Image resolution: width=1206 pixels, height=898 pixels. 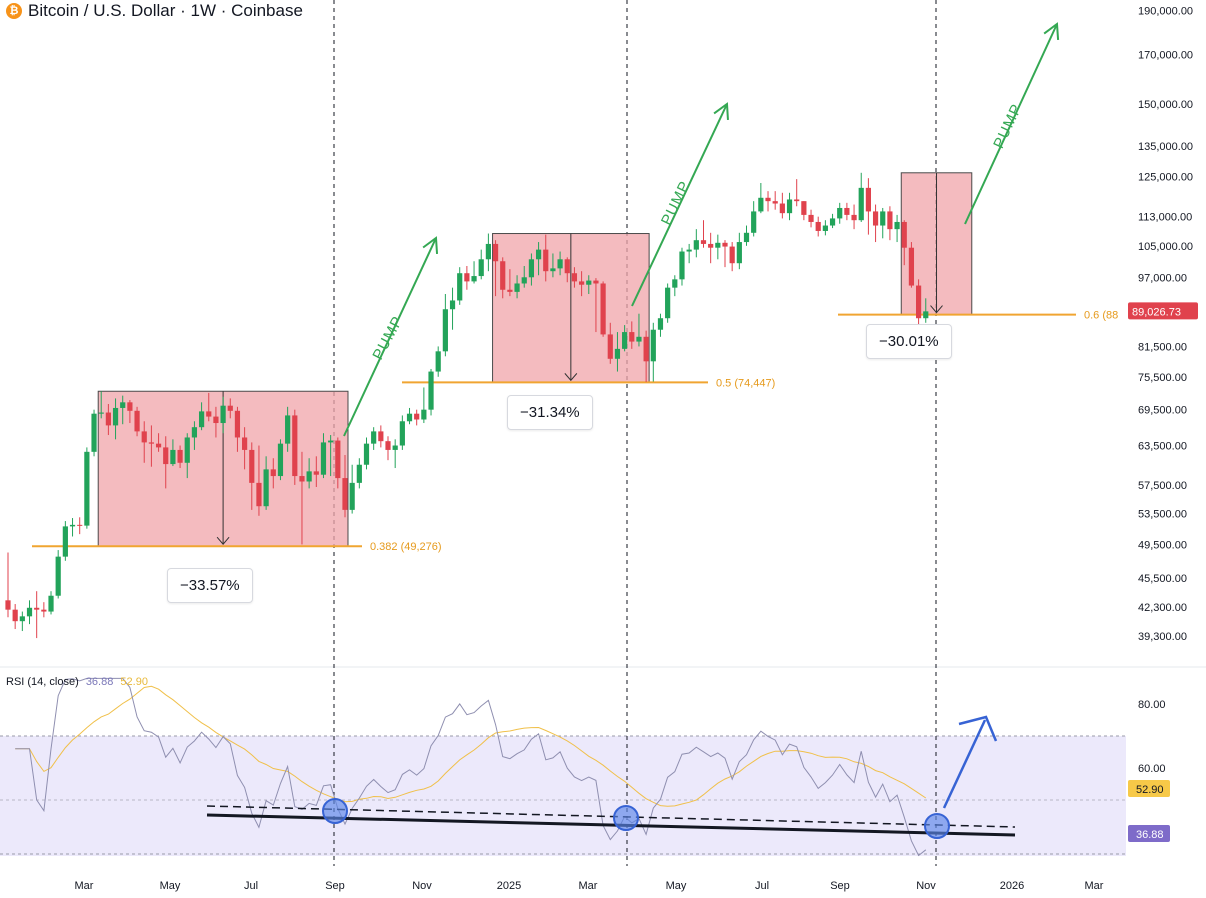 I want to click on price-axis-tick: 135,000.00, so click(x=1165, y=147).